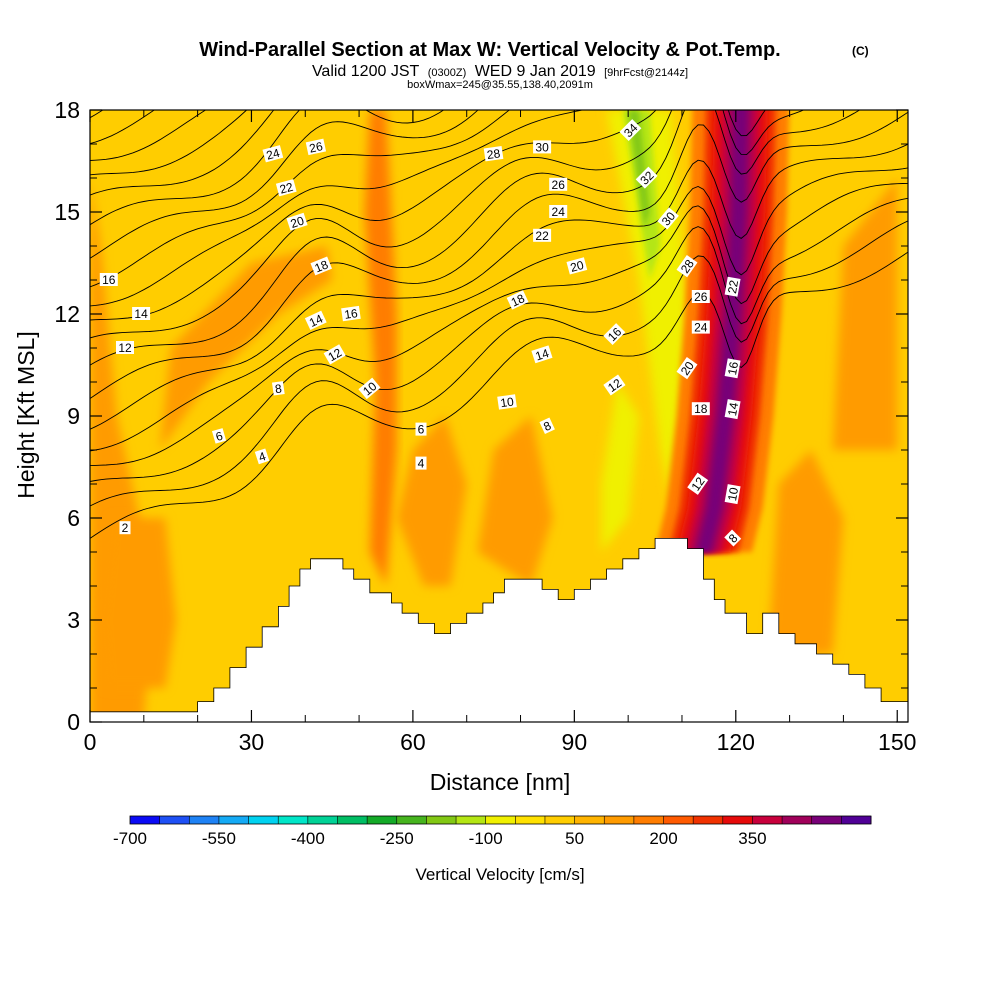 The width and height of the screenshot is (1000, 1000). I want to click on contour-label: 20, so click(577, 266).